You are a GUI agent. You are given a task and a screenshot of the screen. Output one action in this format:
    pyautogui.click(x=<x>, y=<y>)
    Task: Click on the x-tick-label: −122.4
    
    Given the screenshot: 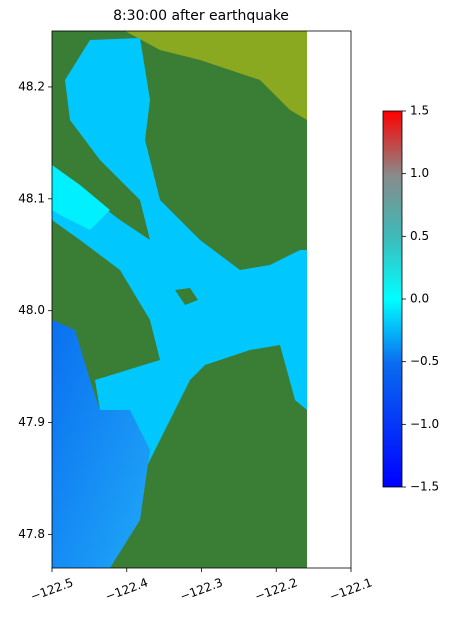 What is the action you would take?
    pyautogui.click(x=126, y=589)
    